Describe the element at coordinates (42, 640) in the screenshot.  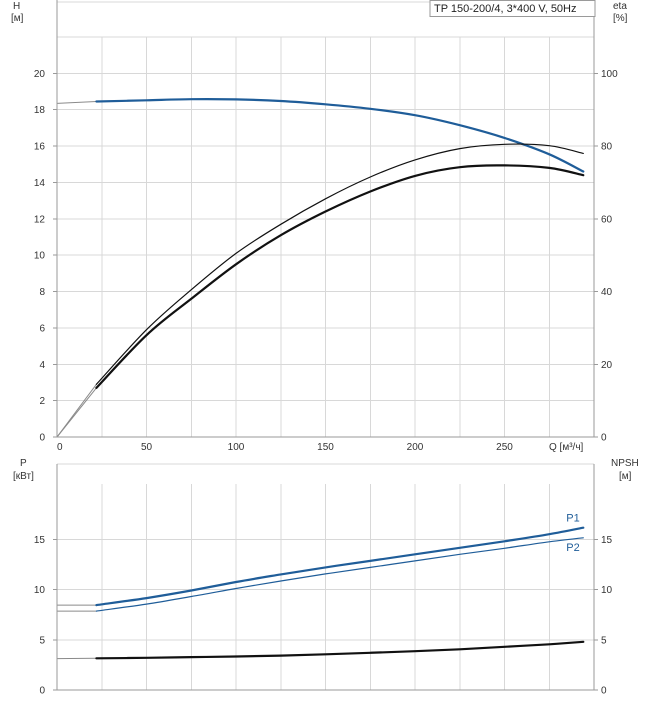
I see `bottom-left-tick-label: 5` at that location.